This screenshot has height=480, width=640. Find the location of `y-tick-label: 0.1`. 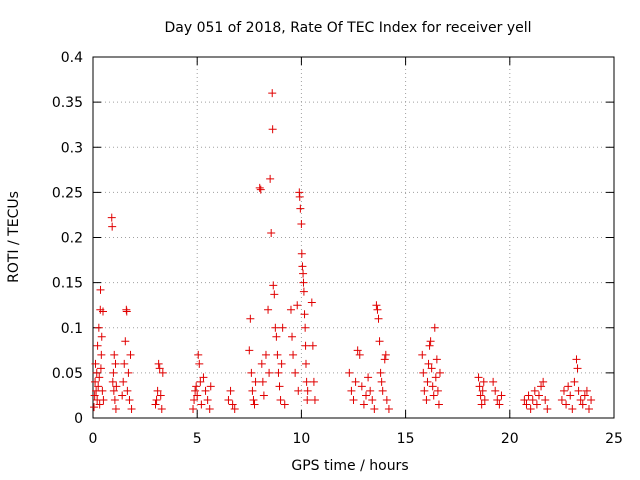

y-tick-label: 0.1 is located at coordinates (72, 329).